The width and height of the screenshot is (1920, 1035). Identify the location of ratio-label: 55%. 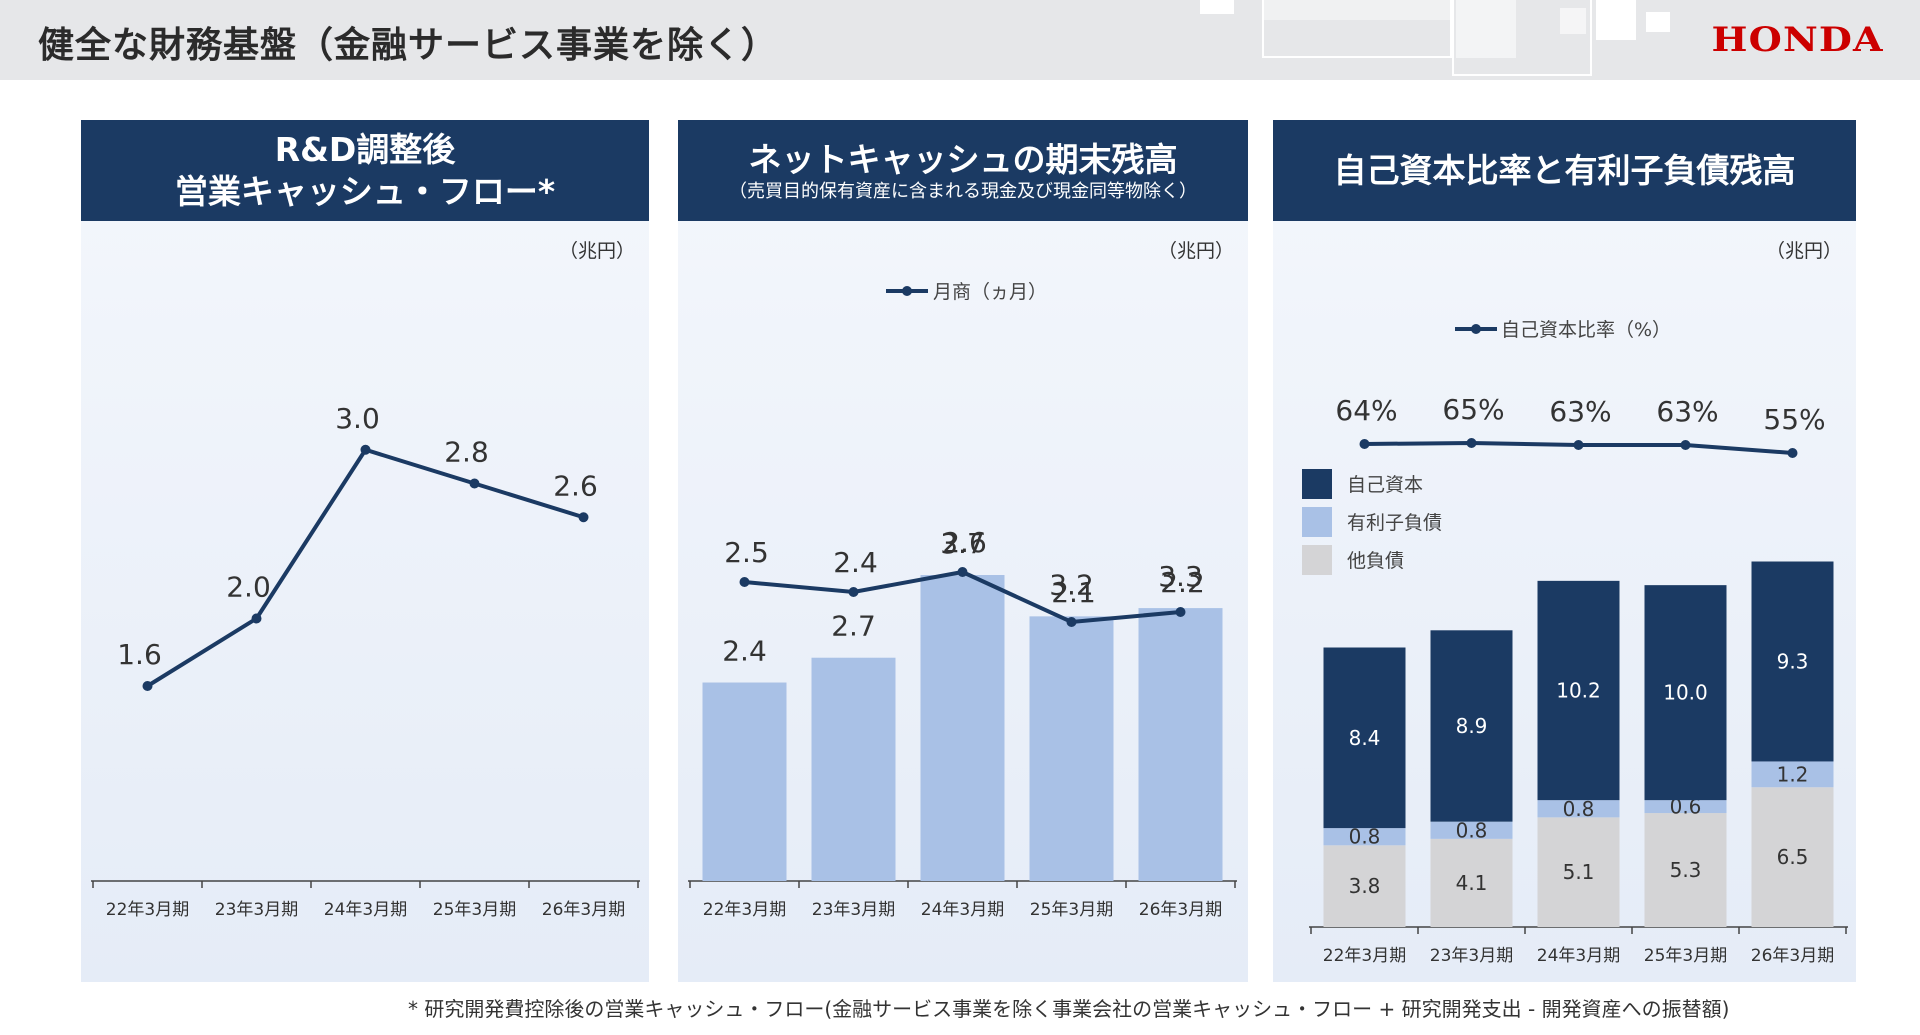
(1794, 419).